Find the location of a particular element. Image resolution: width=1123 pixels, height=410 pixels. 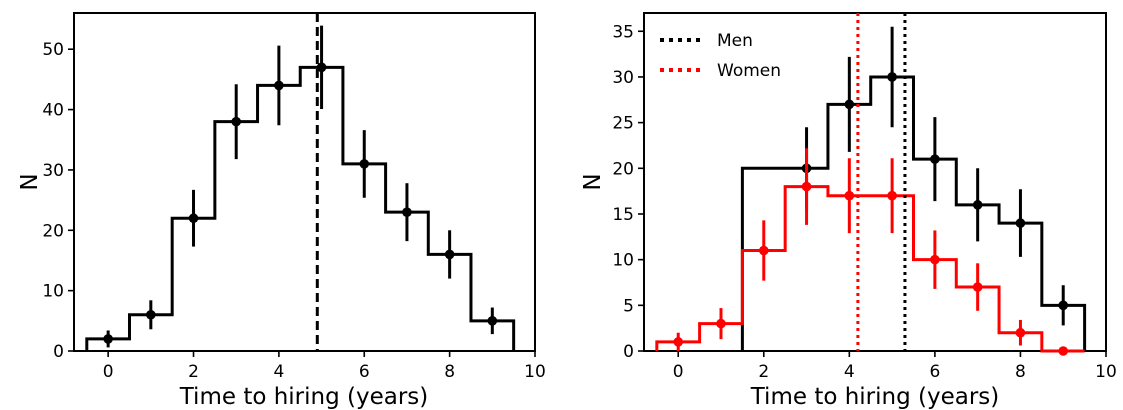

left-y-axis-label: N is located at coordinates (30, 181).